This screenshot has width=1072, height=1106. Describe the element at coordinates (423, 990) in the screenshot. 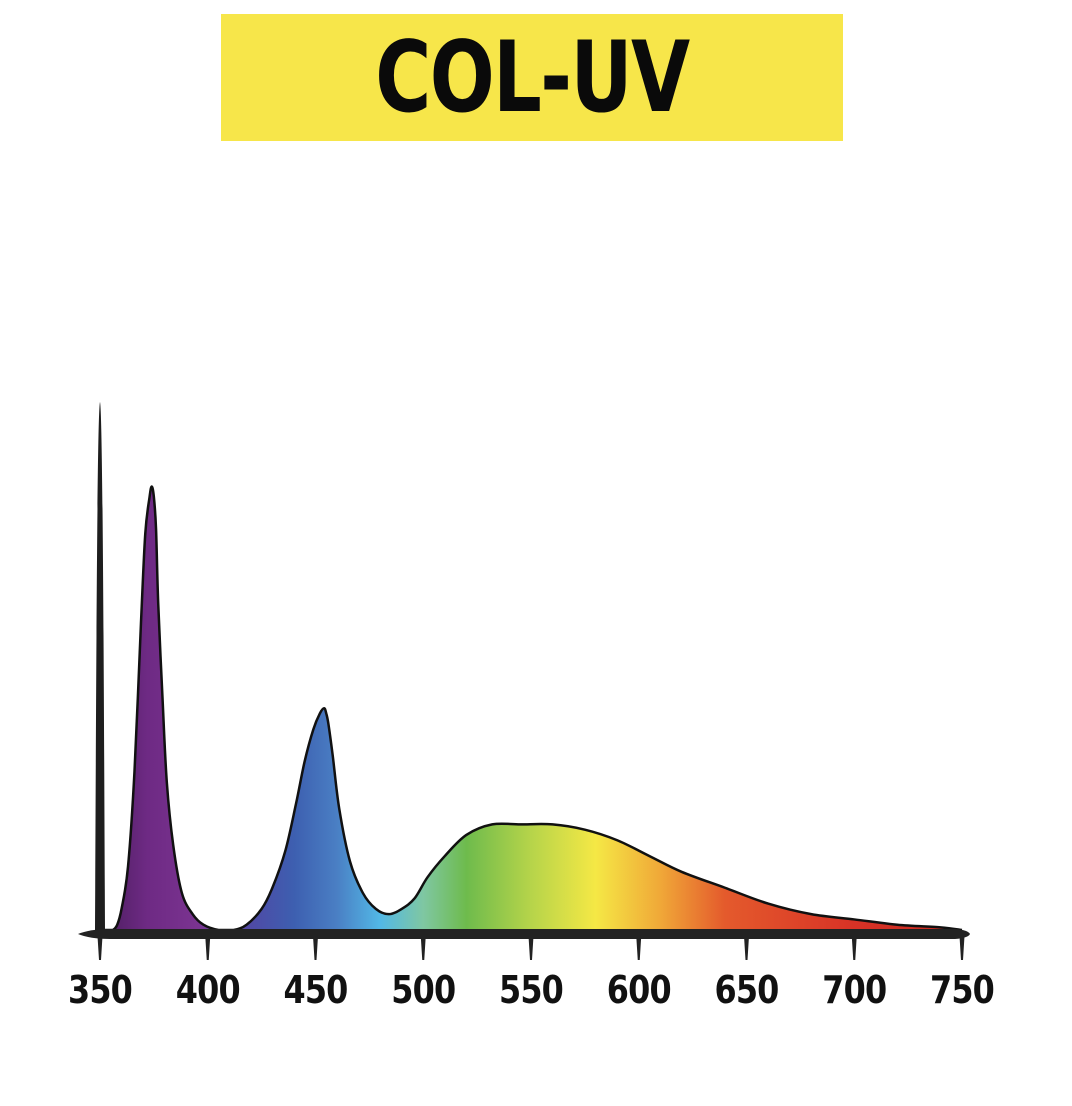

I see `x-tick-label-500: 500` at that location.